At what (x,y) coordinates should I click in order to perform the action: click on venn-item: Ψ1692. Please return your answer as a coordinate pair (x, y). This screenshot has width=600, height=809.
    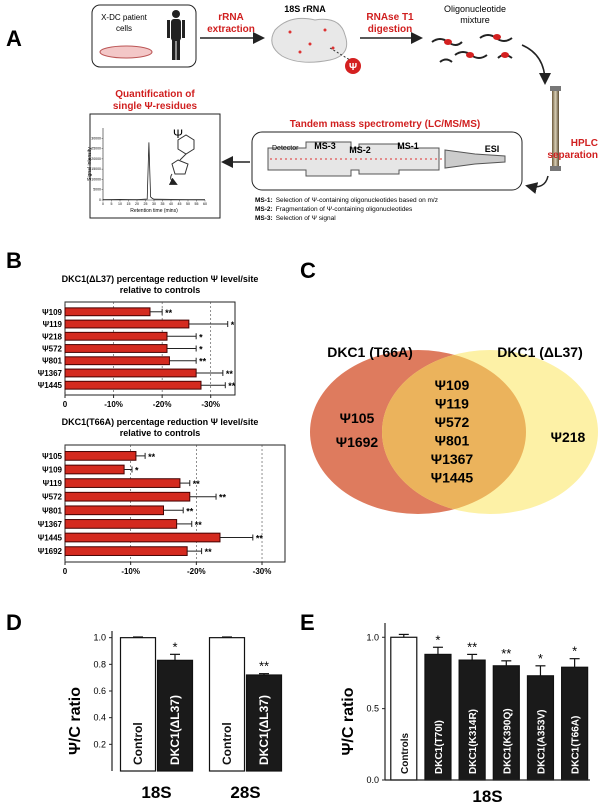
    Looking at the image, I should click on (357, 442).